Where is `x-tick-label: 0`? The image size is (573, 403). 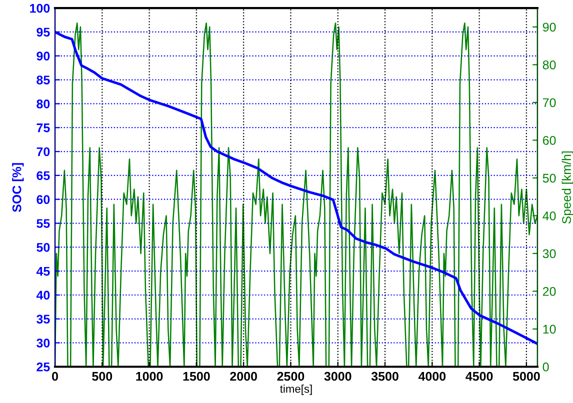 x-tick-label: 0 is located at coordinates (55, 376).